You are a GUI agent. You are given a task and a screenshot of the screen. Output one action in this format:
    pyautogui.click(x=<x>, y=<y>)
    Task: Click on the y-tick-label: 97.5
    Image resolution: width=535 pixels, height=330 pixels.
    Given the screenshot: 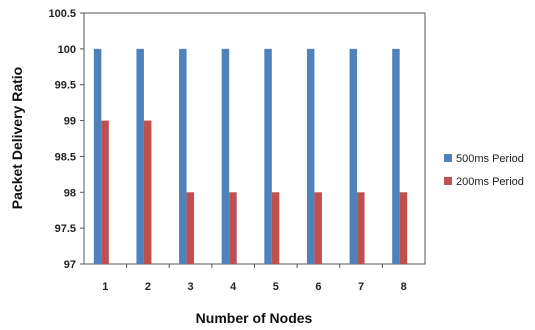 What is the action you would take?
    pyautogui.click(x=65, y=229)
    